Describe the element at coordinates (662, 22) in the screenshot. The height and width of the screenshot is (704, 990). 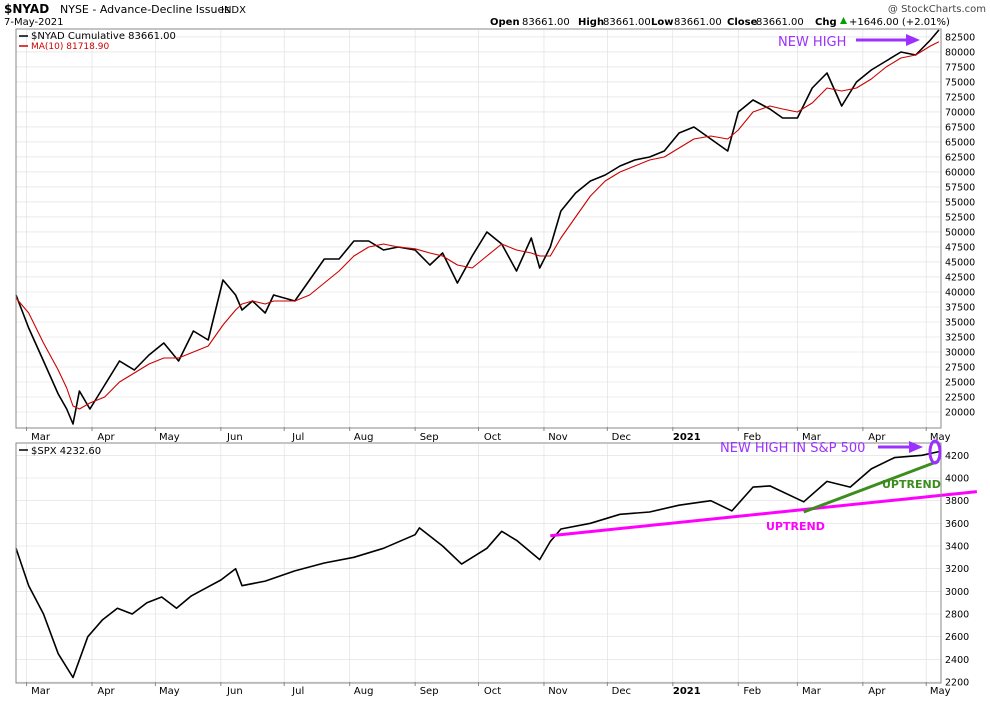
I see `low-label: Low` at that location.